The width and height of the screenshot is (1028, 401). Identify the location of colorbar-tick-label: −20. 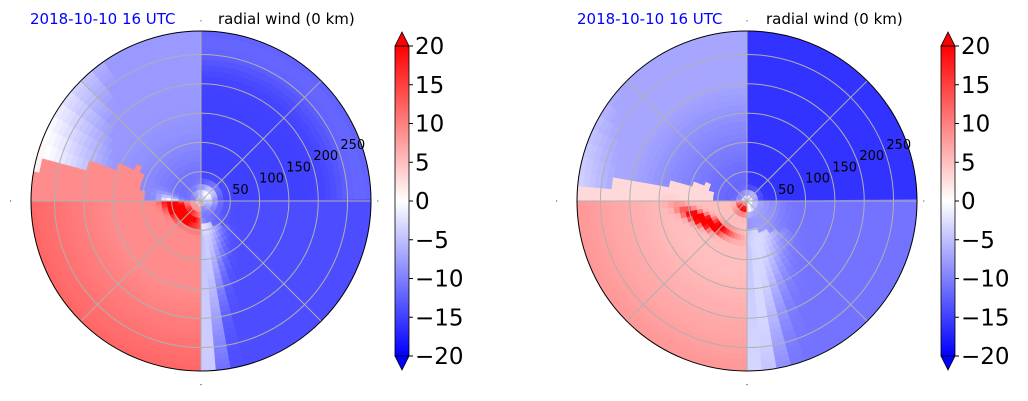
(439, 357).